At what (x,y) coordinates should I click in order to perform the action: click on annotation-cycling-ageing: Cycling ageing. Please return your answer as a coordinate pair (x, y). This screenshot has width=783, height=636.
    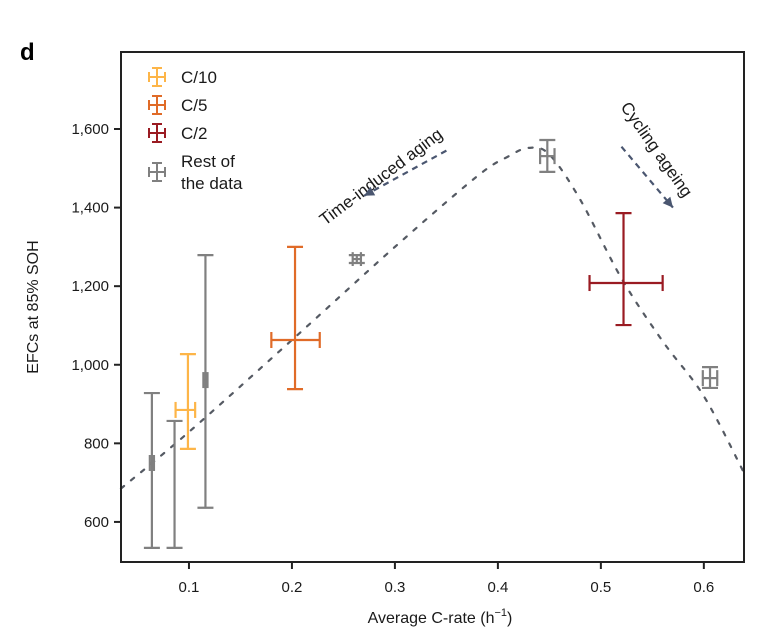
    Looking at the image, I should click on (657, 149).